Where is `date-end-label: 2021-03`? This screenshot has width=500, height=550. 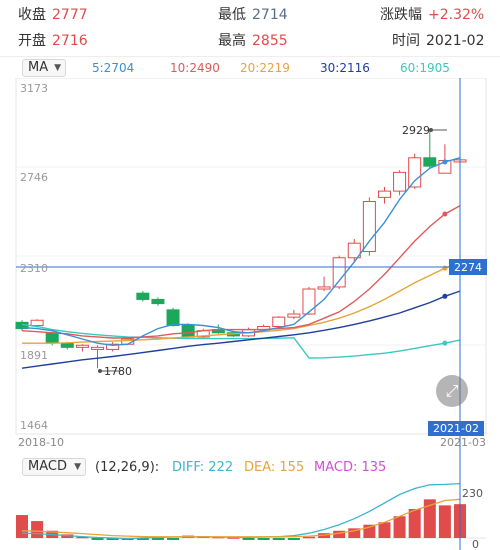
date-end-label: 2021-03 is located at coordinates (463, 442).